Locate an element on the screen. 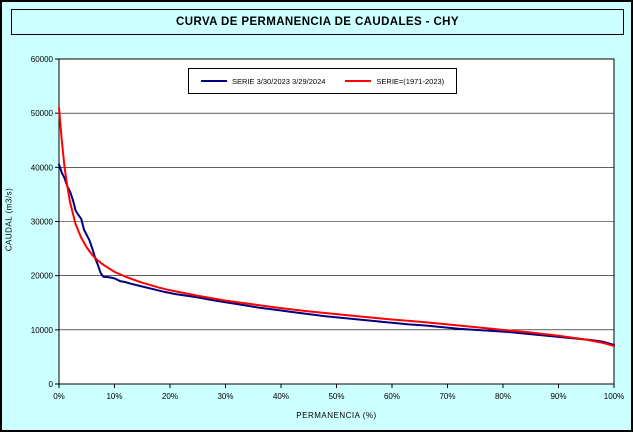 This screenshot has height=432, width=633. chart-title: CURVA DE PERMANENCIA DE CAUDALES - CHY is located at coordinates (317, 22).